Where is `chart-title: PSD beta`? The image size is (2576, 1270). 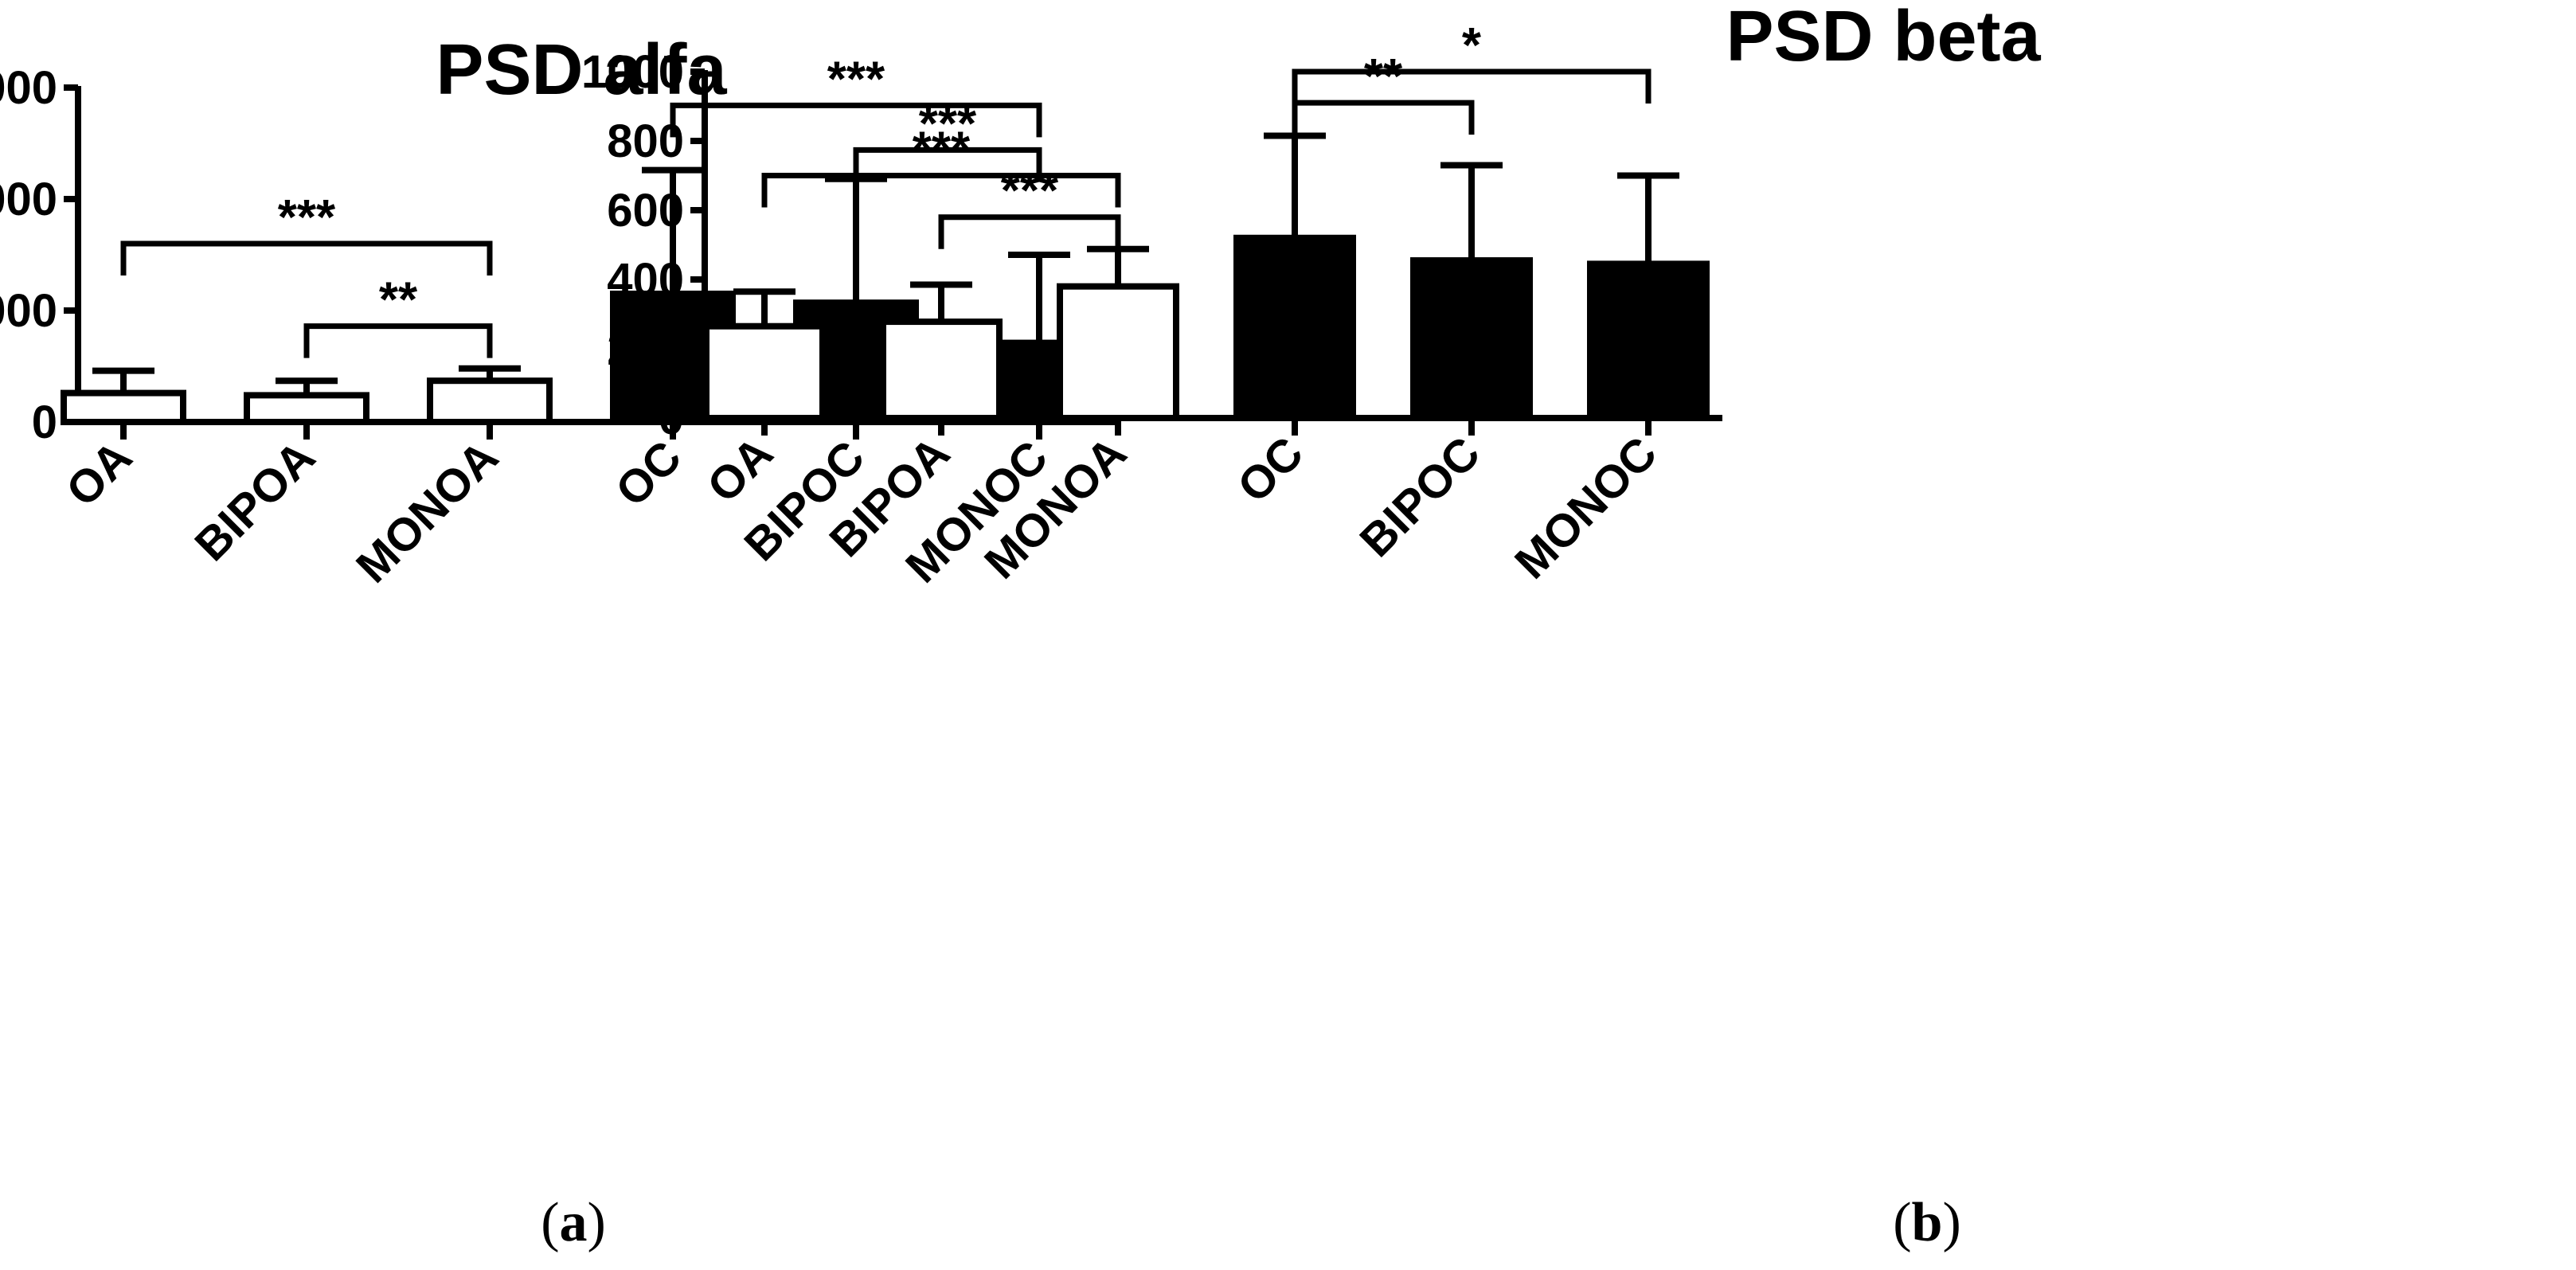 chart-title: PSD beta is located at coordinates (1884, 38).